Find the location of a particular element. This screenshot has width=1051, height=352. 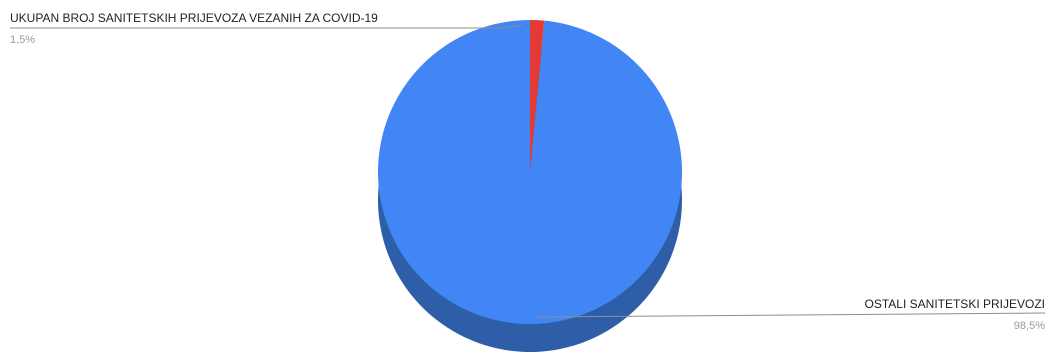

leader-line-covid is located at coordinates (266, 26).